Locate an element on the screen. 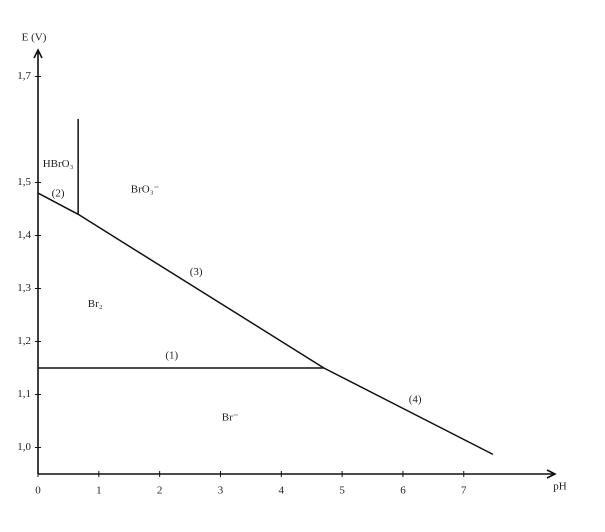  x-axis is located at coordinates (297, 474).